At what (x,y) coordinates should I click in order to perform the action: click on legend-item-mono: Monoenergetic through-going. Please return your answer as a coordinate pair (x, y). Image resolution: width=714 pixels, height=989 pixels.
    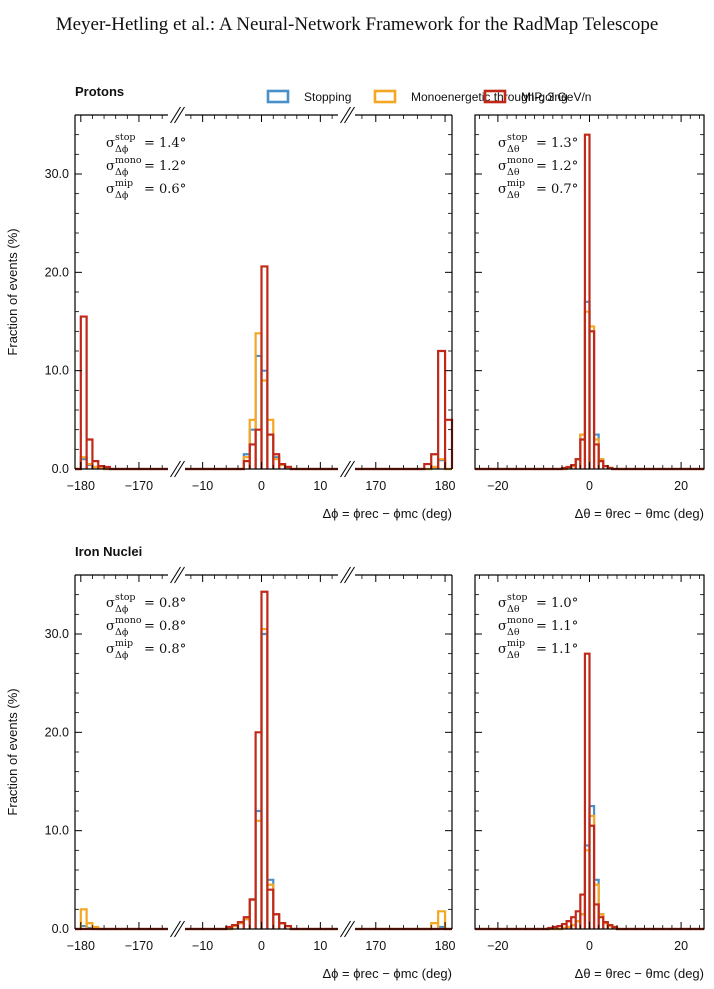
    Looking at the image, I should click on (470, 96).